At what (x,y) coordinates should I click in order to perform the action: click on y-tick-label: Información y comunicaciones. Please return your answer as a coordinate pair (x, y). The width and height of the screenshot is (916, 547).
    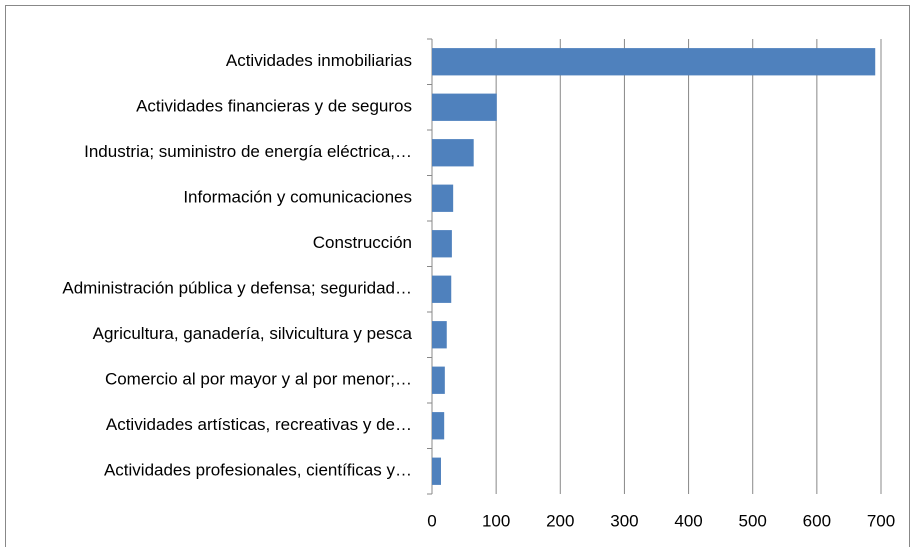
    Looking at the image, I should click on (297, 197).